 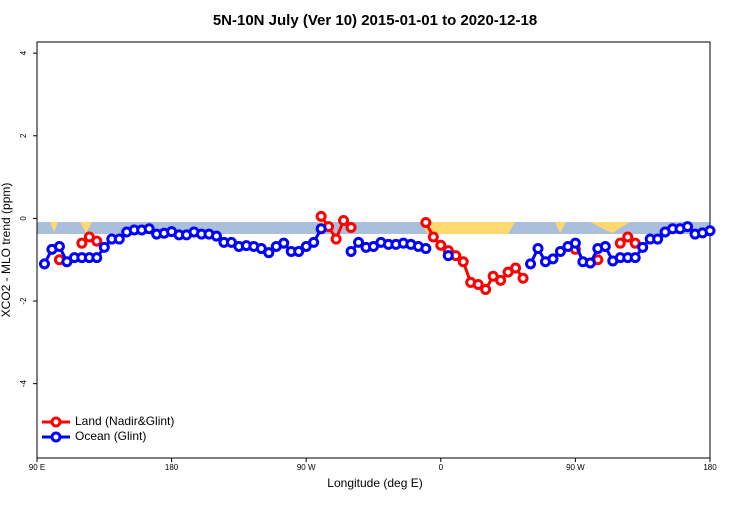 I want to click on x-axis-label: Longitude (deg E), so click(x=374, y=483).